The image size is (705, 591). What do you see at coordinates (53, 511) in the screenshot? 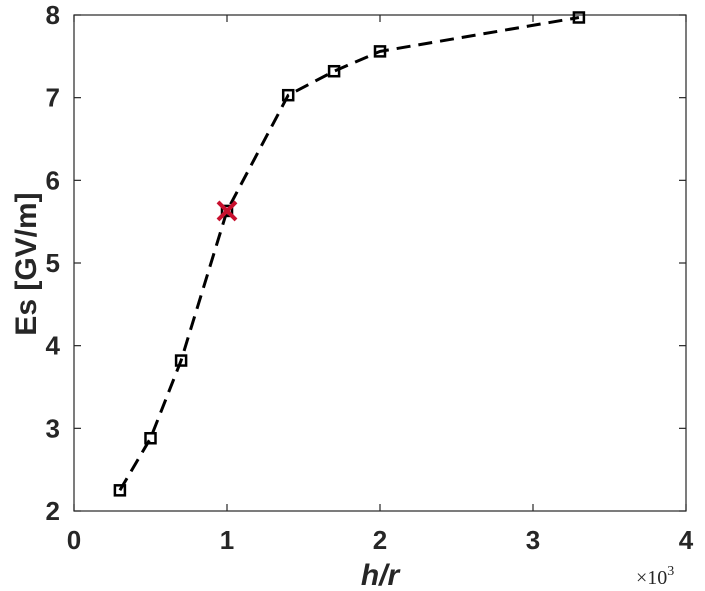
I see `y-tick-label: 2` at bounding box center [53, 511].